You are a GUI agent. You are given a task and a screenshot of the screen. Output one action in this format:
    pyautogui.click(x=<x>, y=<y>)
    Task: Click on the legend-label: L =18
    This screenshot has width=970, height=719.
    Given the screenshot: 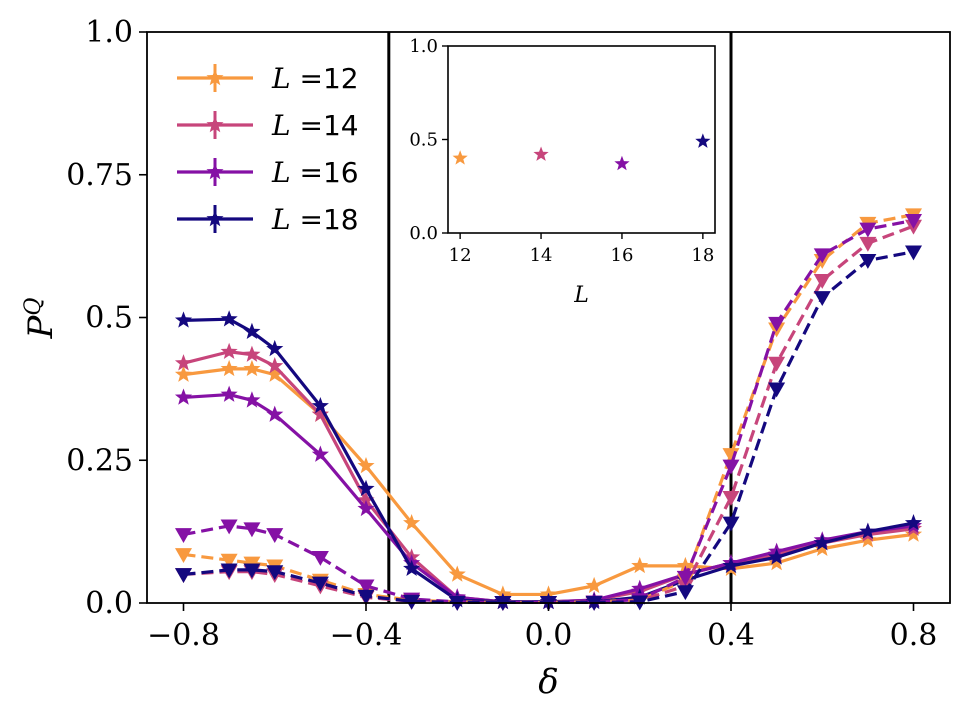 What is the action you would take?
    pyautogui.click(x=315, y=219)
    